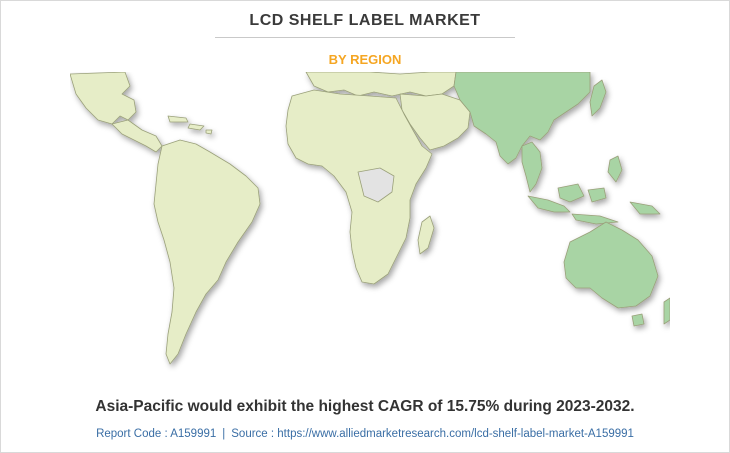 The image size is (730, 453). I want to click on title-divider, so click(365, 37).